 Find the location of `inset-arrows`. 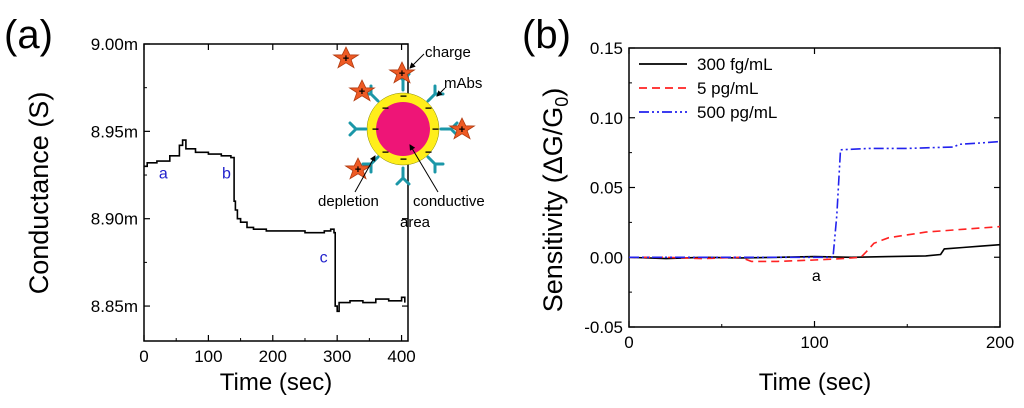

inset-arrows is located at coordinates (400, 123).